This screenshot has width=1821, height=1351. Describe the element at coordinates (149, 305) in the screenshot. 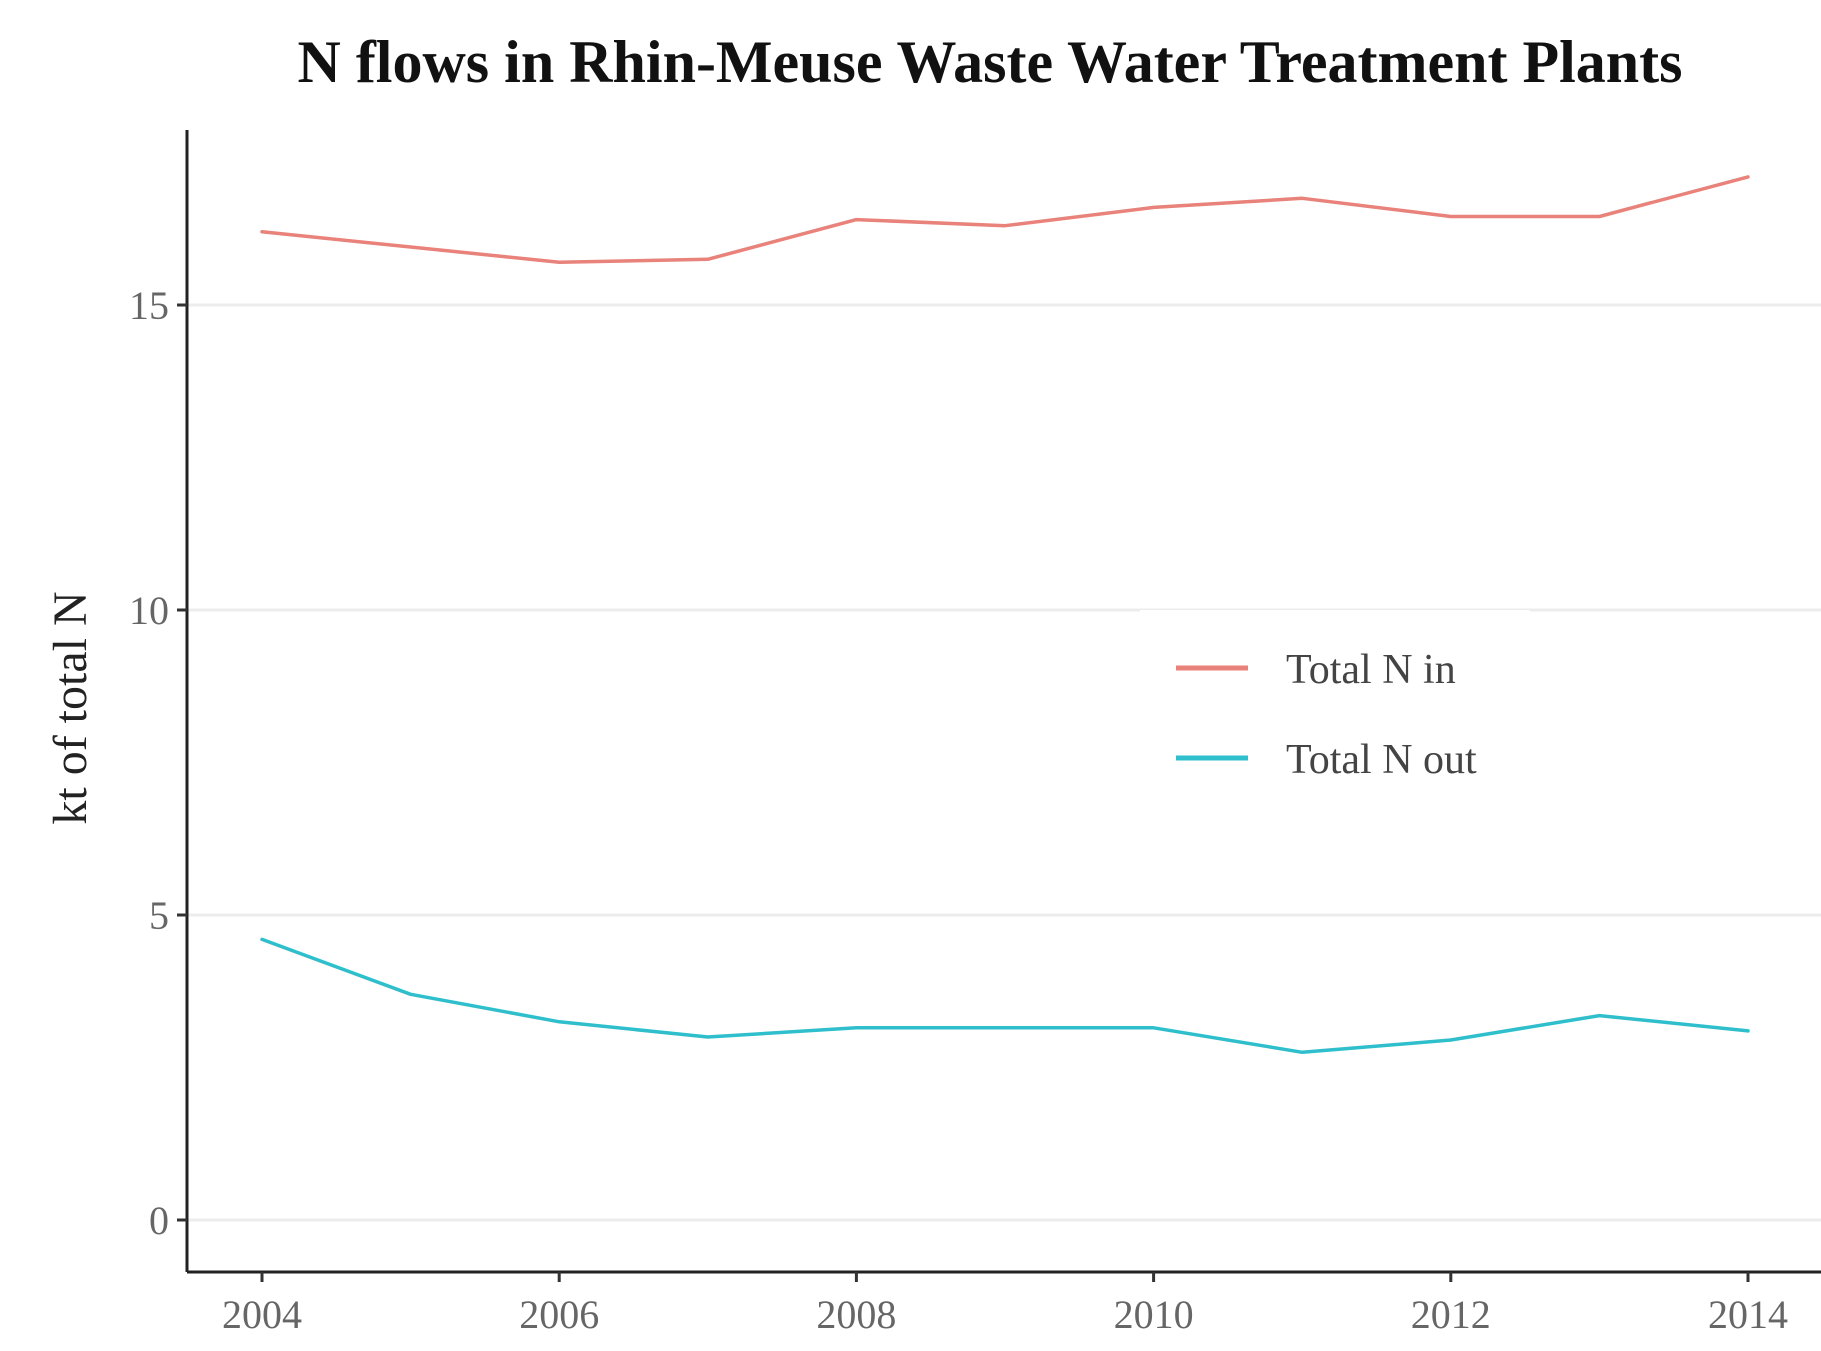

I see `y-tick-label: 15` at that location.